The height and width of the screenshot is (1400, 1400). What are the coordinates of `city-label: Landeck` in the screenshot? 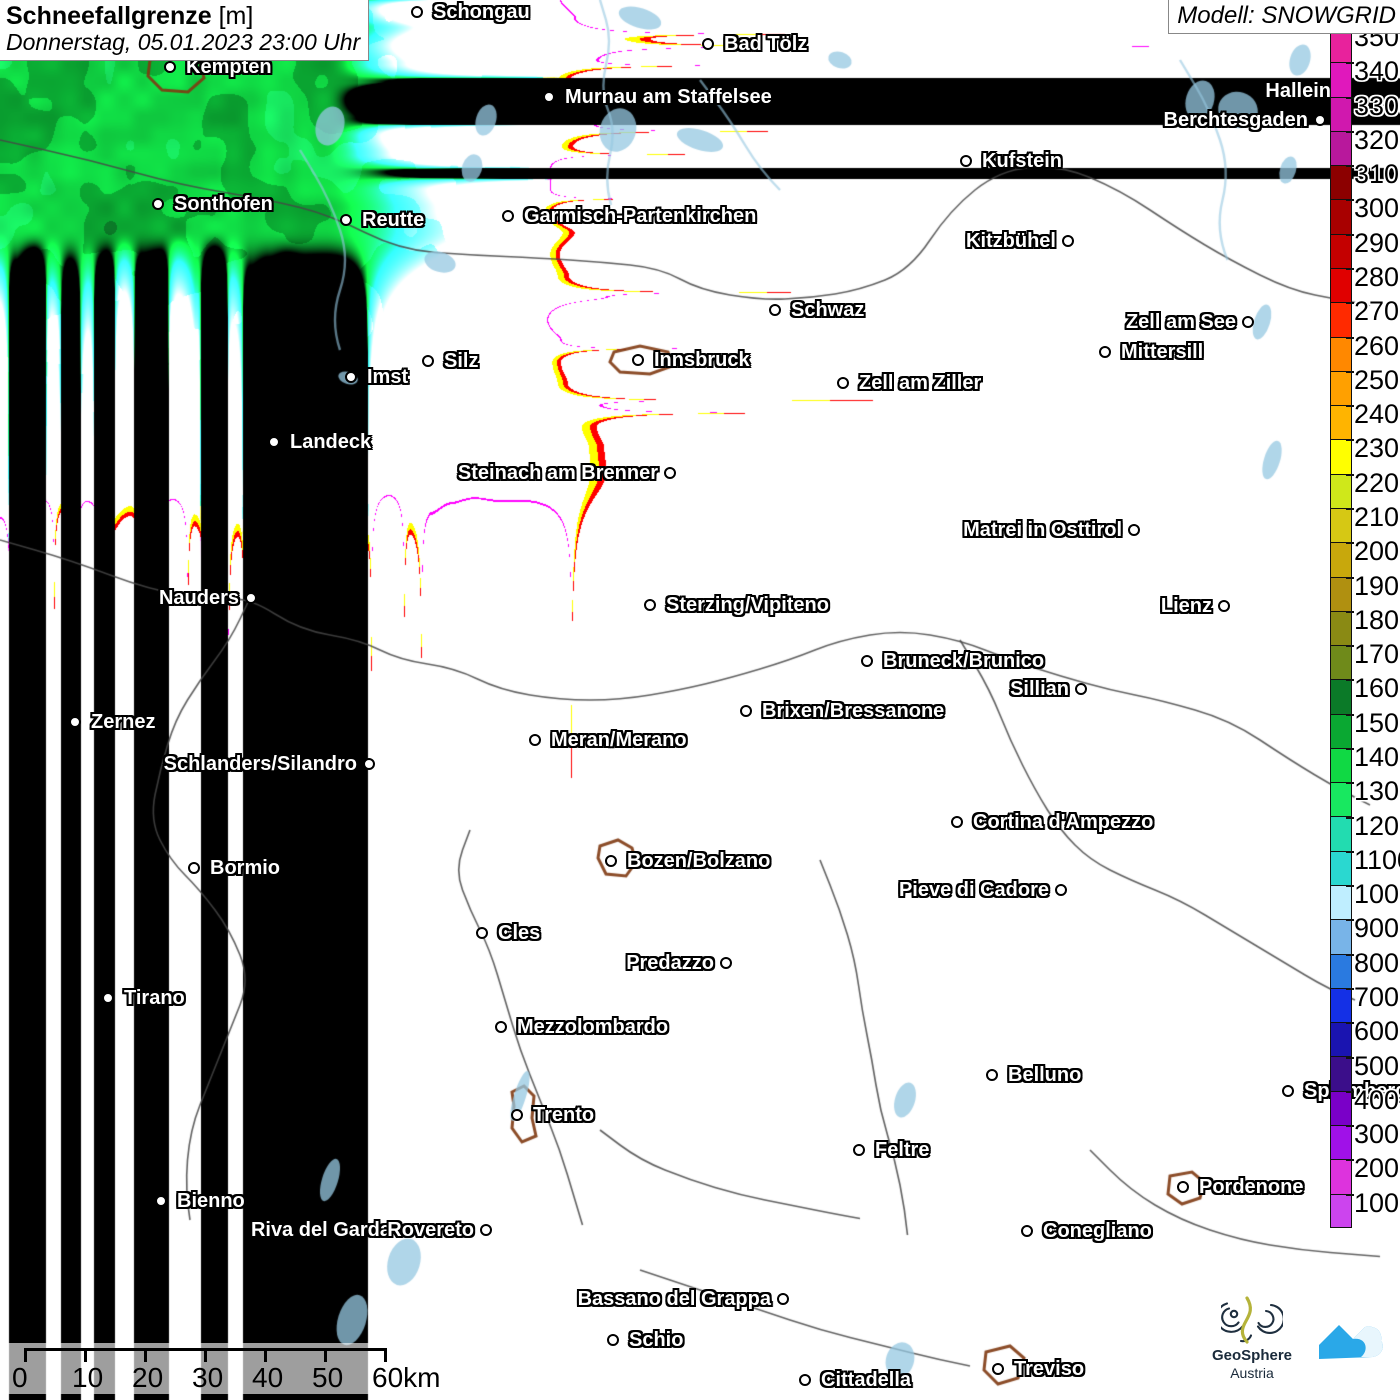 It's located at (331, 442).